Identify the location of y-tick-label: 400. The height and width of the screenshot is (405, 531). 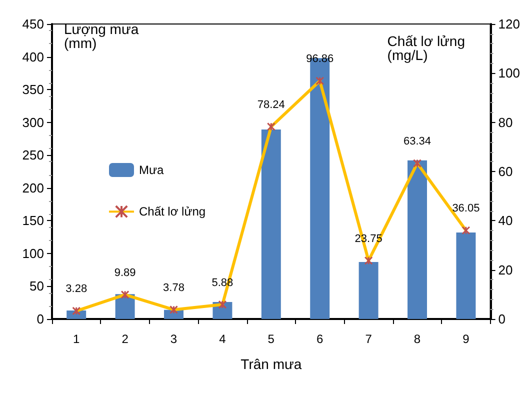
(33, 56).